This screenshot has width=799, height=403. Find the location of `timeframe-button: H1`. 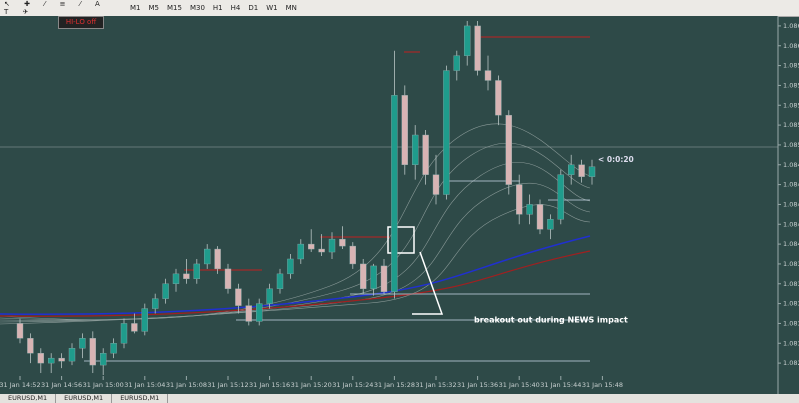

timeframe-button: H1 is located at coordinates (217, 8).